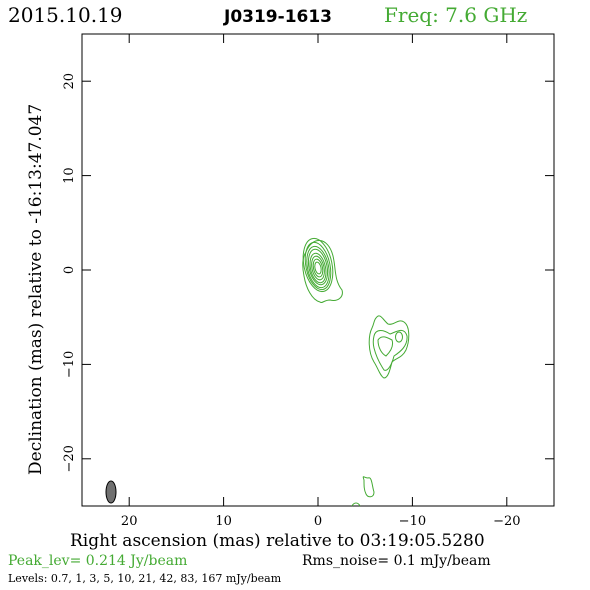  What do you see at coordinates (69, 458) in the screenshot?
I see `y-tick-label: −20` at bounding box center [69, 458].